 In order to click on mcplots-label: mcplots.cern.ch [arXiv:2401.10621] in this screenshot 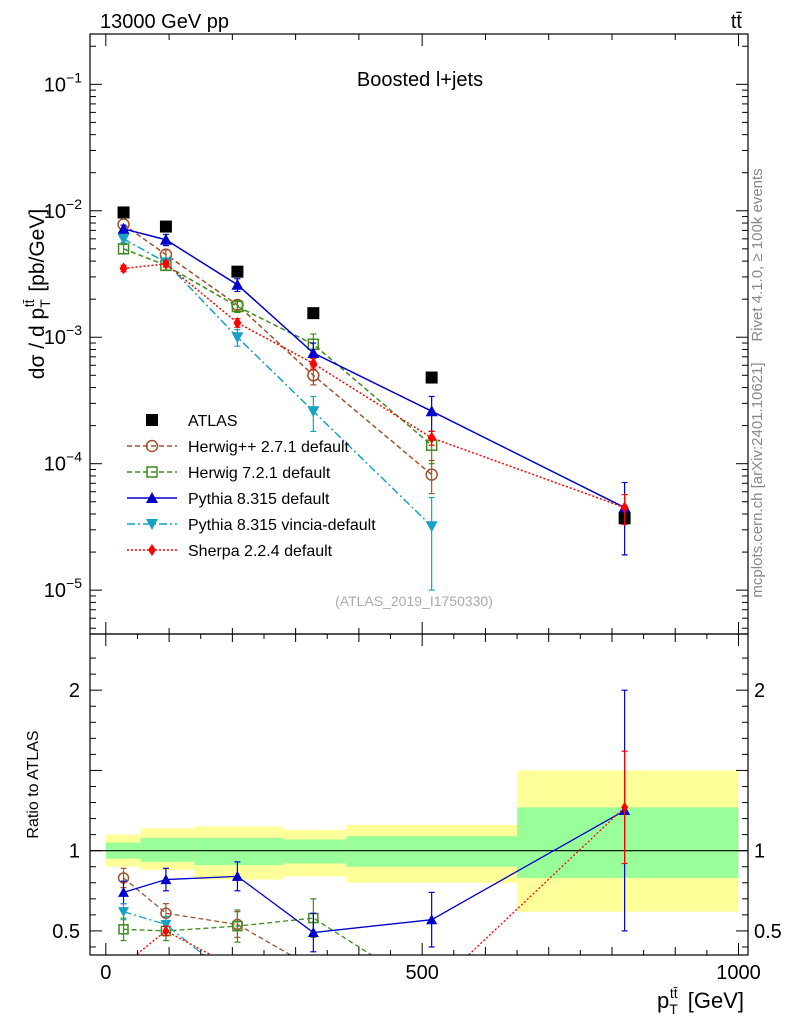, I will do `click(757, 479)`.